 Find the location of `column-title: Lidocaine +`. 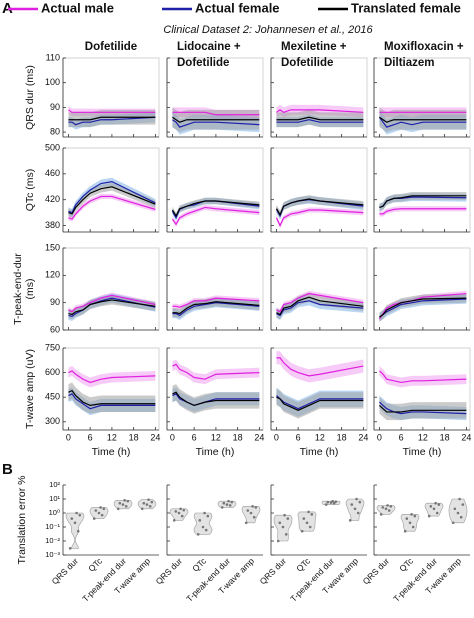

column-title: Lidocaine + is located at coordinates (209, 47).